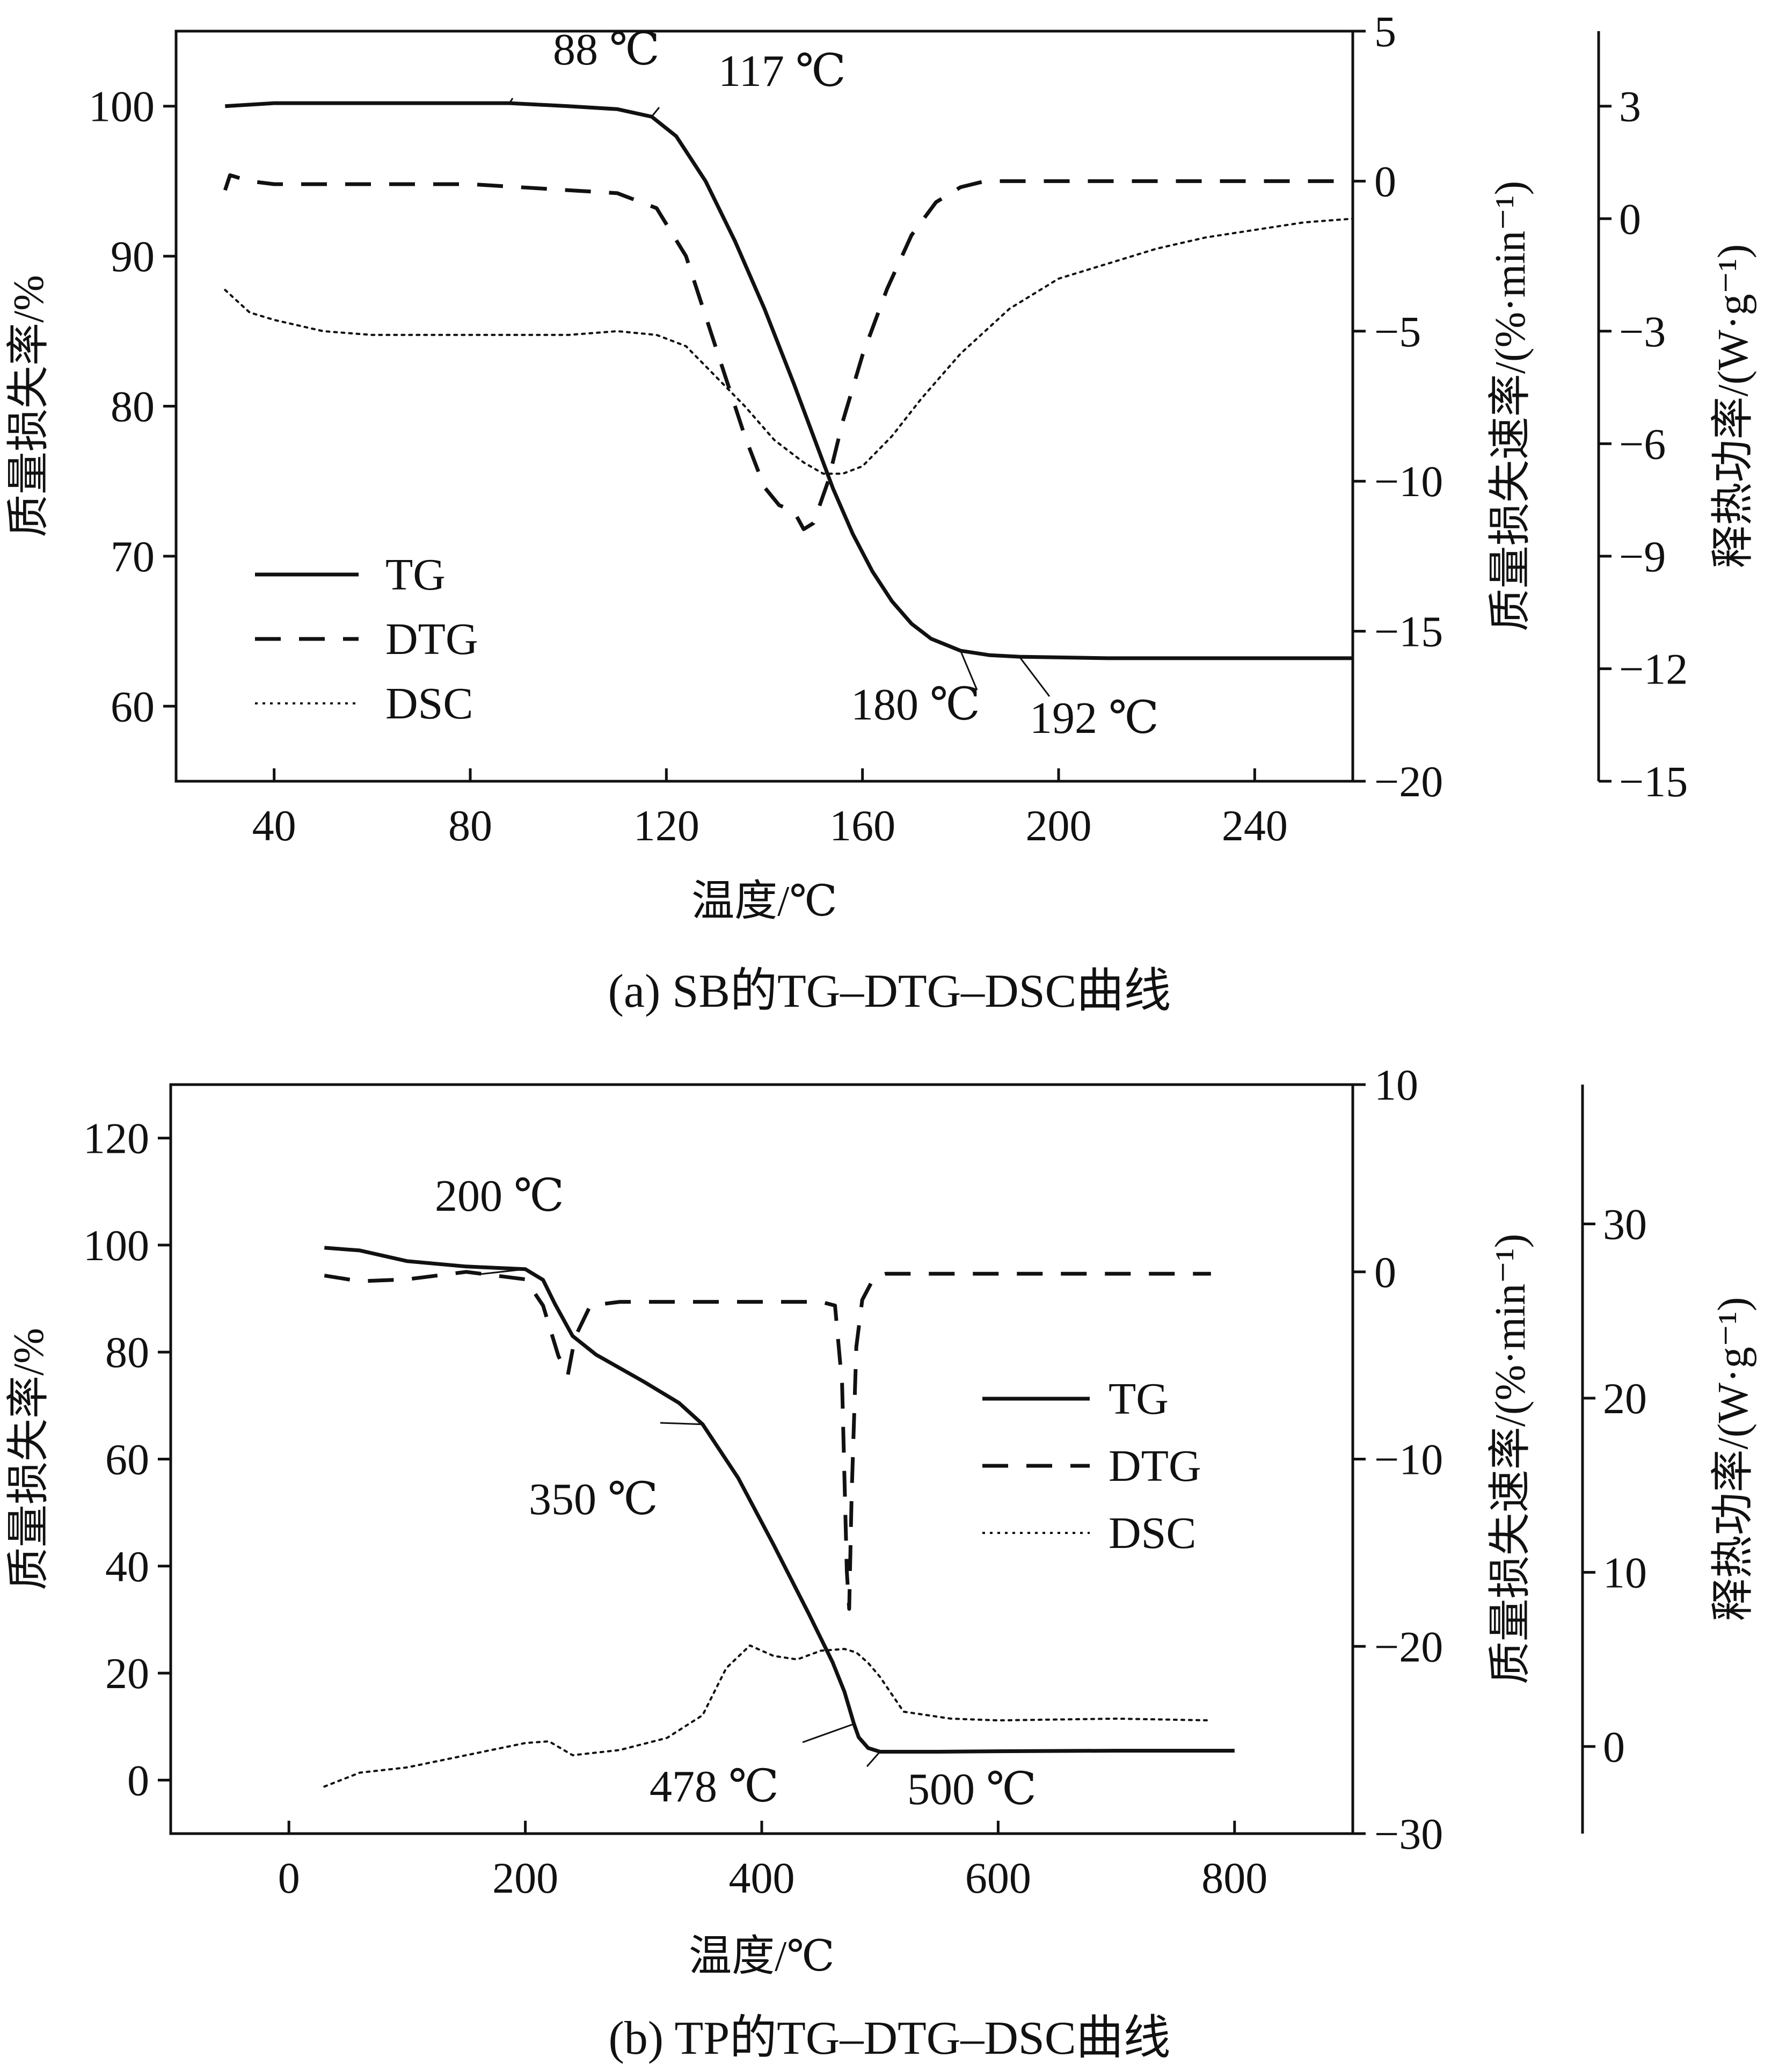 This screenshot has width=1779, height=2072. Describe the element at coordinates (593, 1499) in the screenshot. I see `annotation-label: 350 ℃` at that location.